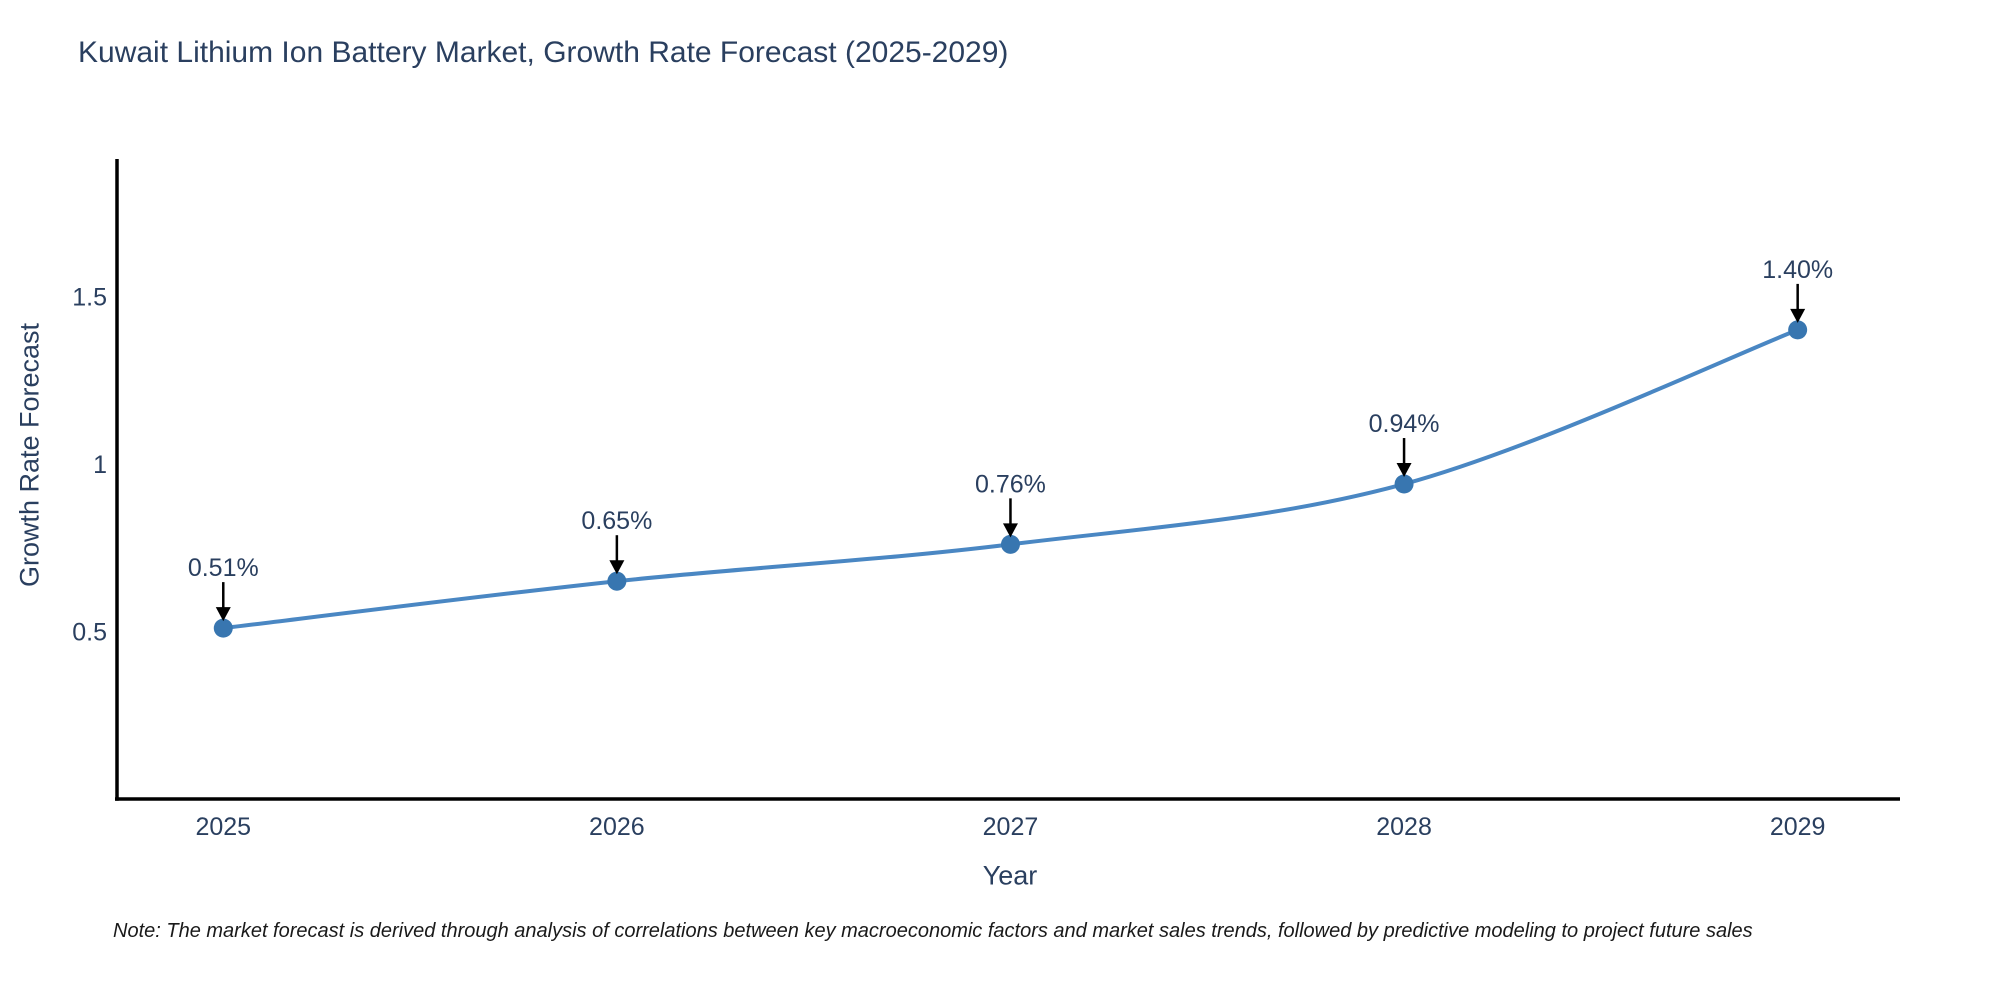 The height and width of the screenshot is (1000, 2000). What do you see at coordinates (1010, 484) in the screenshot?
I see `data-point-label: 0.76%` at bounding box center [1010, 484].